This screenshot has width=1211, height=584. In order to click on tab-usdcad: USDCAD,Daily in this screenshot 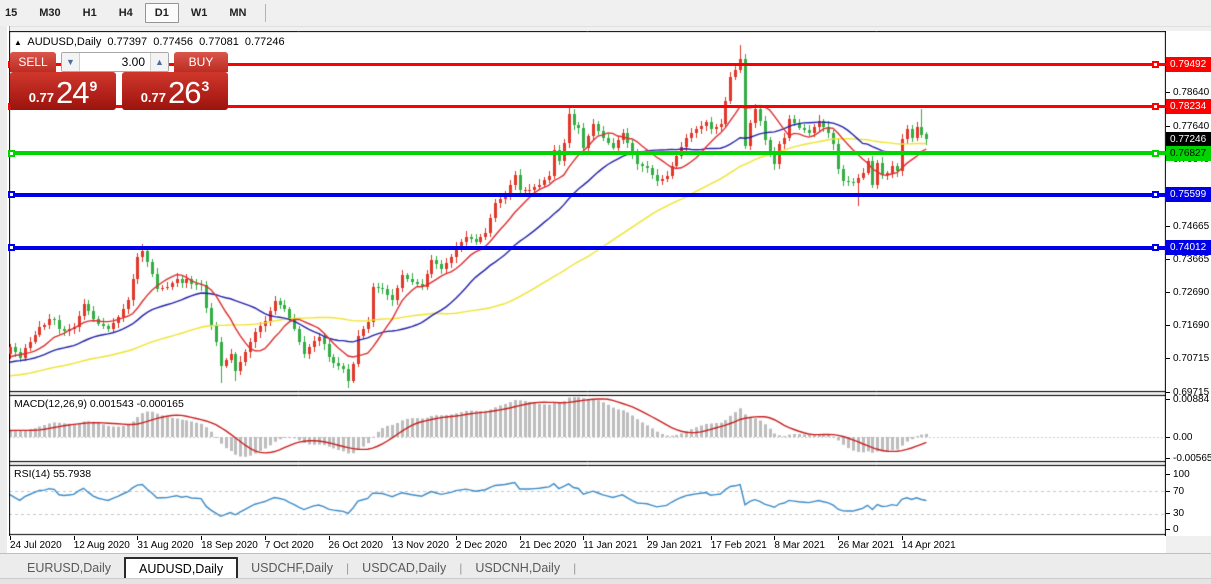, I will do `click(404, 568)`.